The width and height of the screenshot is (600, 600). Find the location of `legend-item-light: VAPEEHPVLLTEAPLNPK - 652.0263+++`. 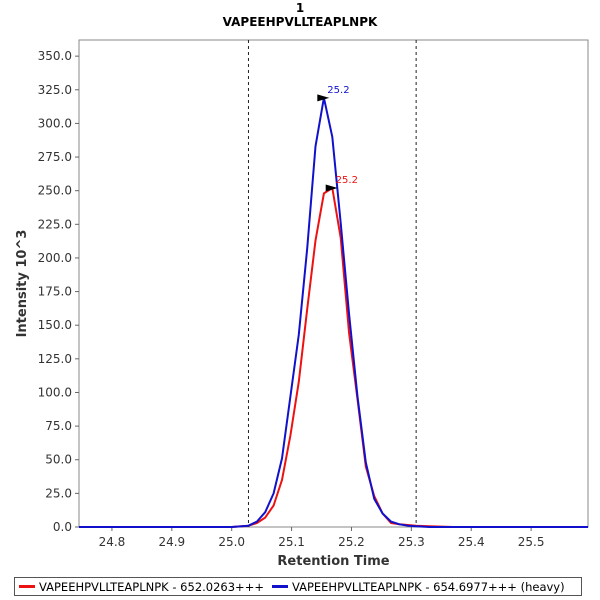

legend-item-light: VAPEEHPVLLTEAPLNPK - 652.0263+++ is located at coordinates (141, 587).